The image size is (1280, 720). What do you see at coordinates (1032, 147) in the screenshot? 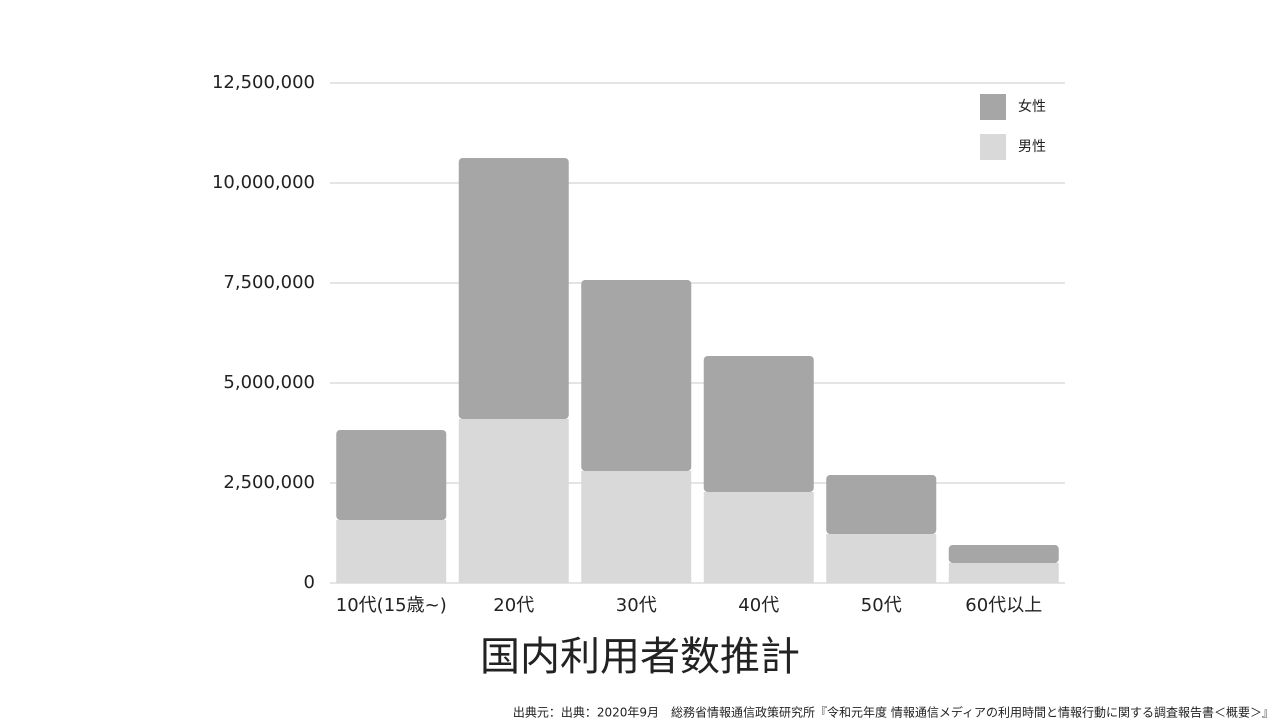
I see `legend-label: 男性` at bounding box center [1032, 147].